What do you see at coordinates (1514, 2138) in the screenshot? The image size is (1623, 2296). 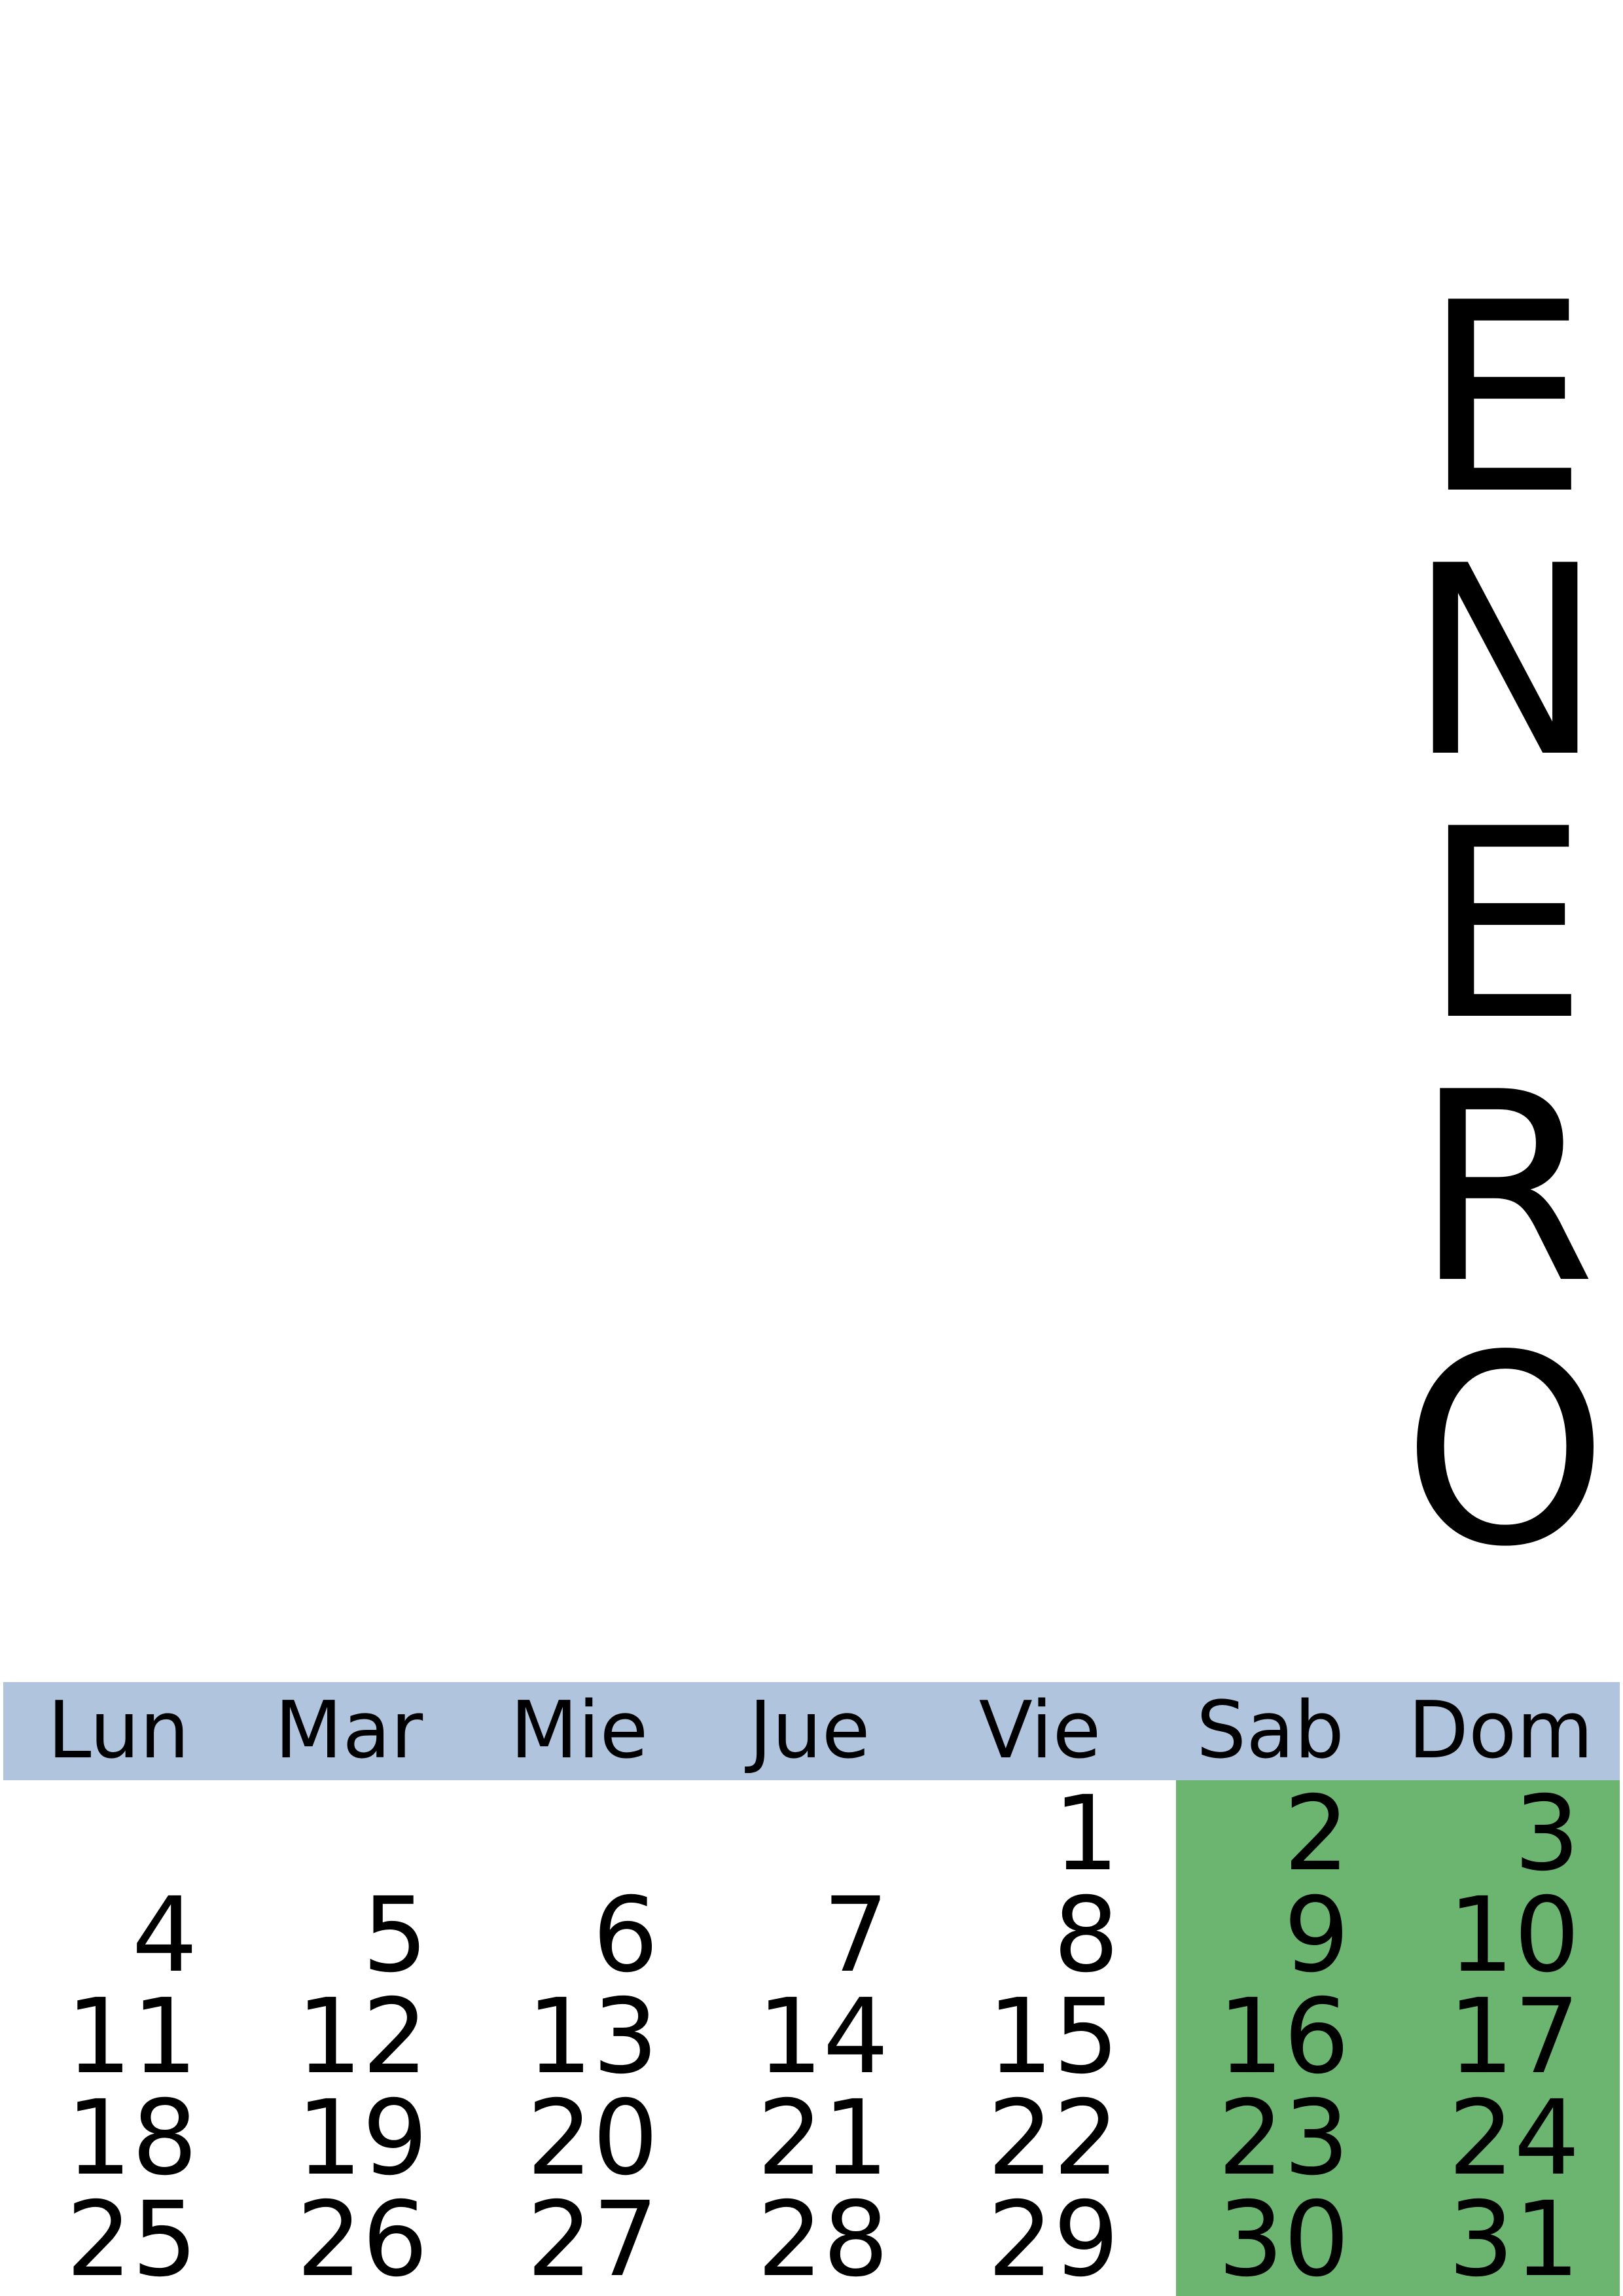 I see `day-number: 24` at bounding box center [1514, 2138].